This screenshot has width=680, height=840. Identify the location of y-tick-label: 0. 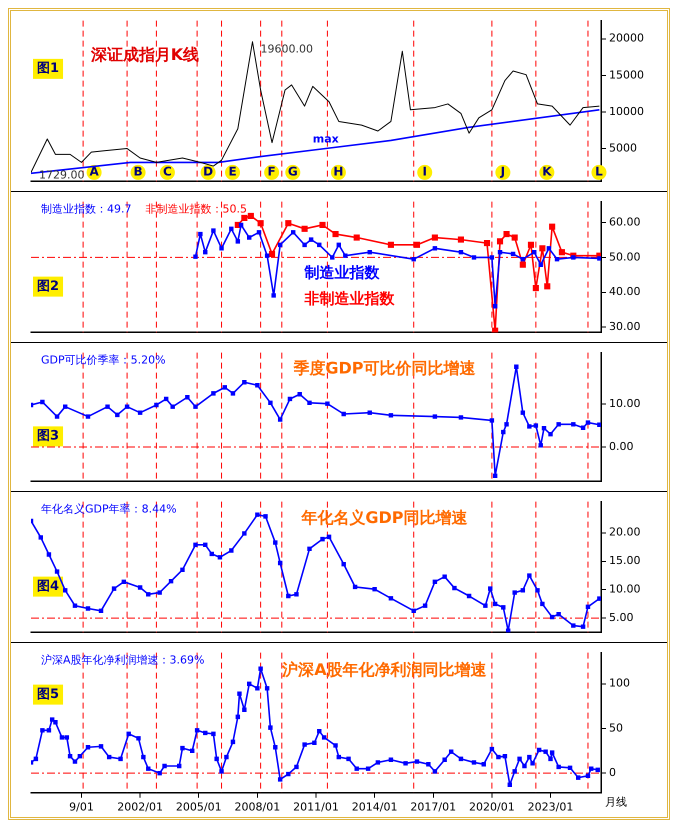
(612, 773).